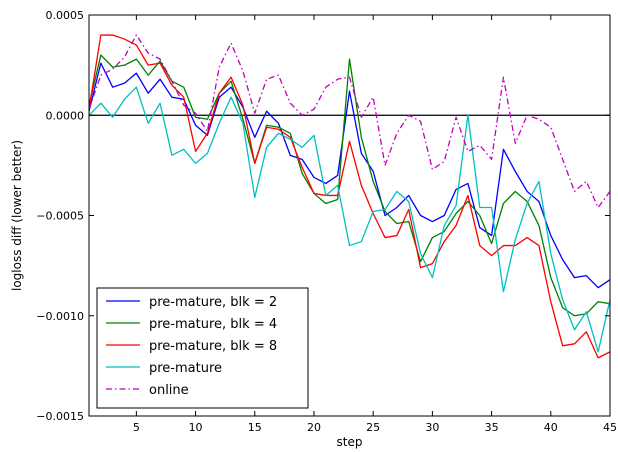 The width and height of the screenshot is (618, 452). What do you see at coordinates (65, 115) in the screenshot?
I see `y-tick-label: 0.0000` at bounding box center [65, 115].